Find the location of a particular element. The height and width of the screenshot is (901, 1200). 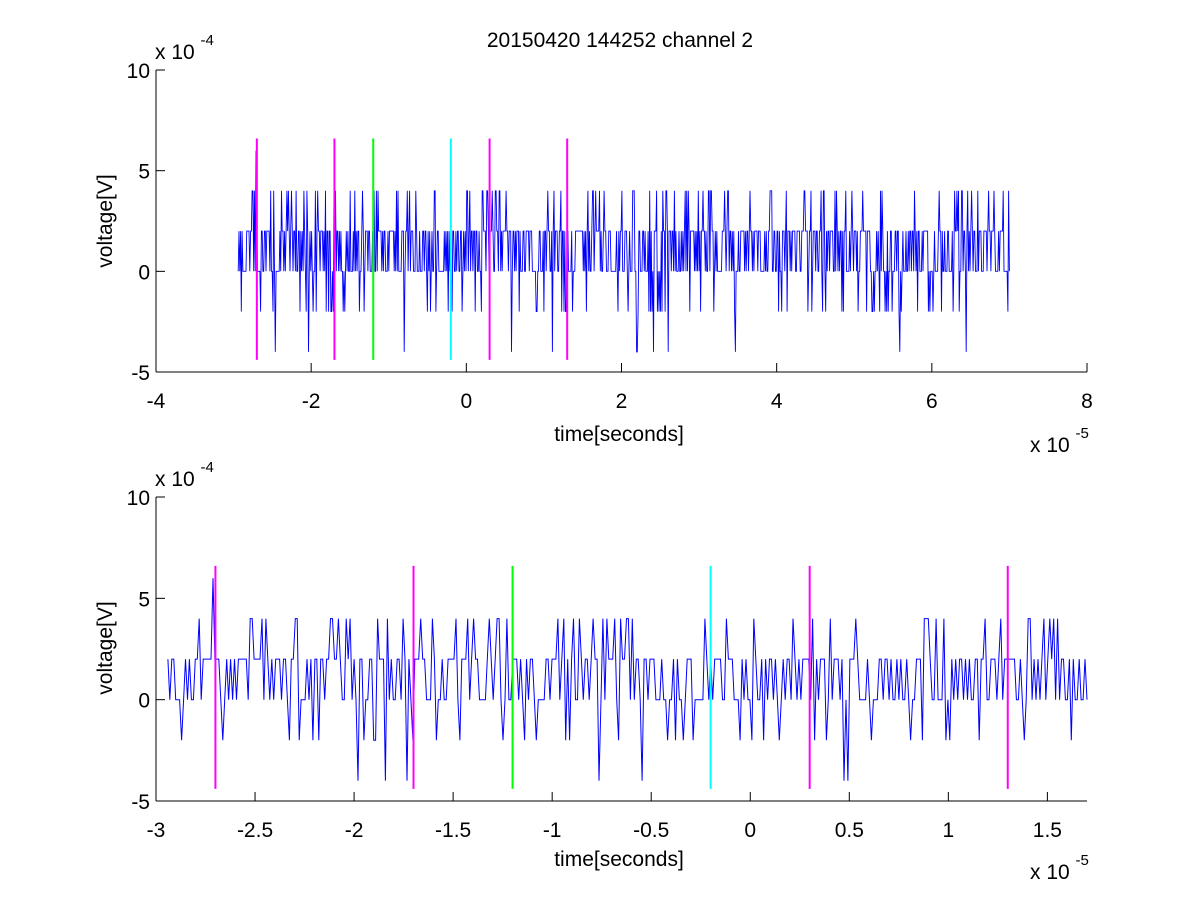

bottom-x-tick-label-3: -1.5 is located at coordinates (453, 830).